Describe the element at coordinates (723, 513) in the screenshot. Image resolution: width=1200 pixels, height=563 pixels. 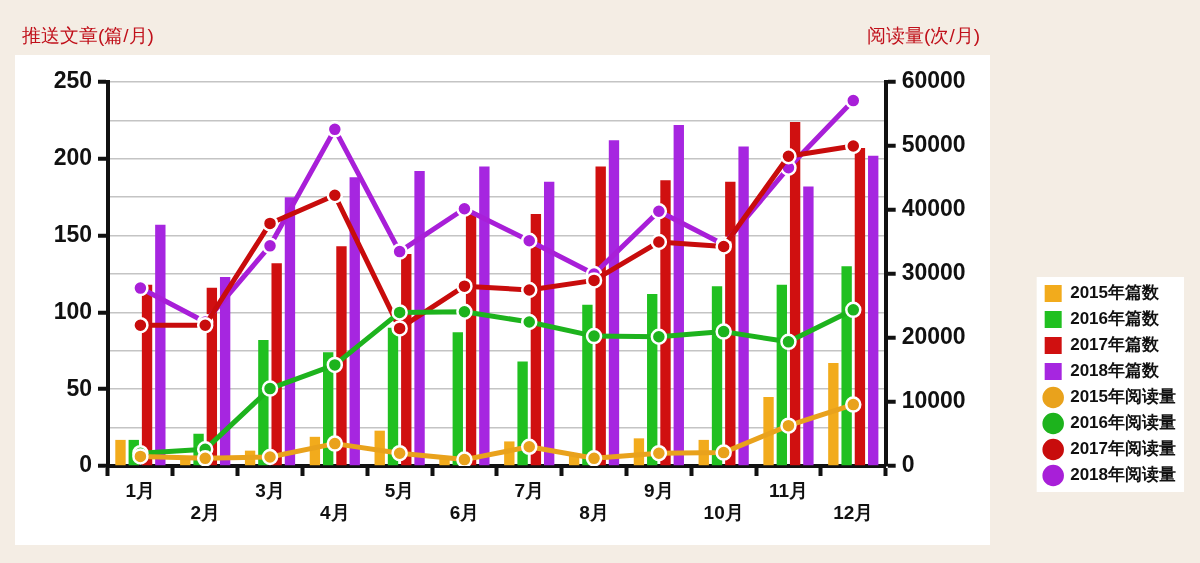
I see `x-tick-label: 10月` at that location.